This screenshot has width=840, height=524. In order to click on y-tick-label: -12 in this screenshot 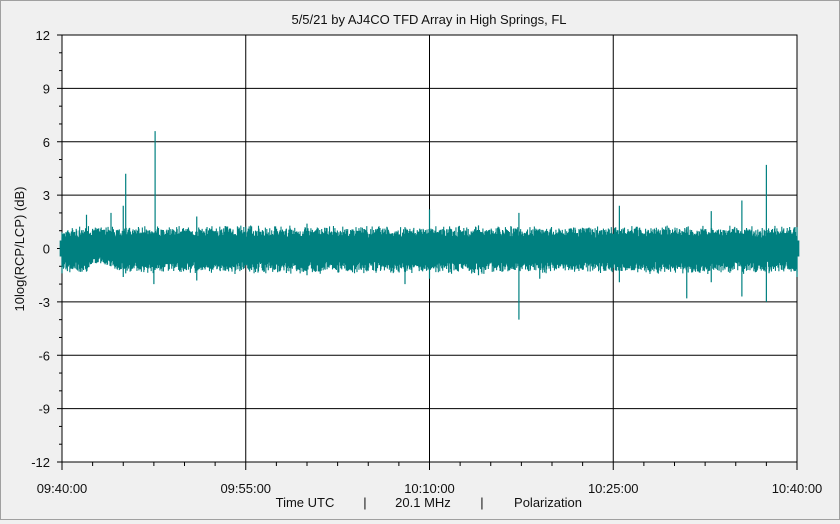, I will do `click(40, 462)`.